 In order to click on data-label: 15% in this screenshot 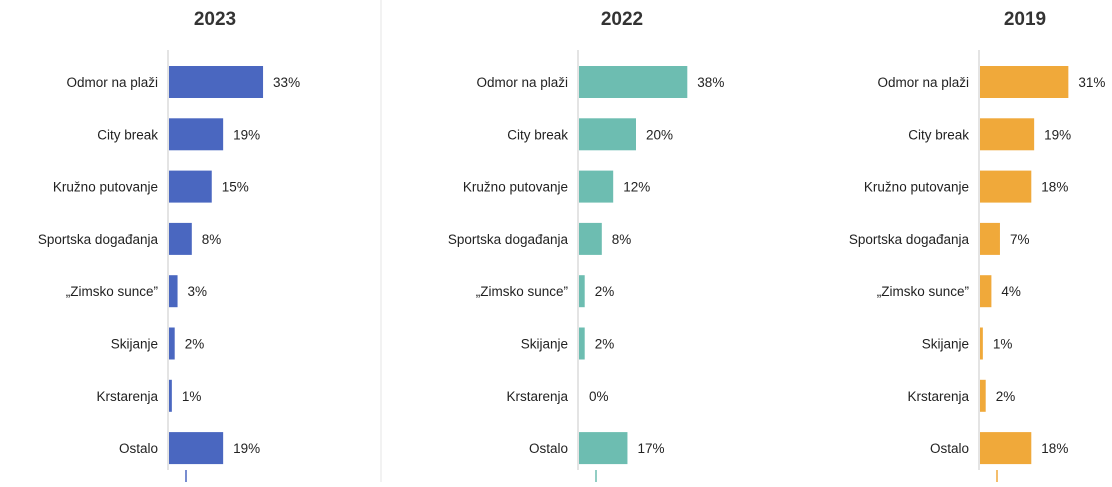, I will do `click(235, 187)`.